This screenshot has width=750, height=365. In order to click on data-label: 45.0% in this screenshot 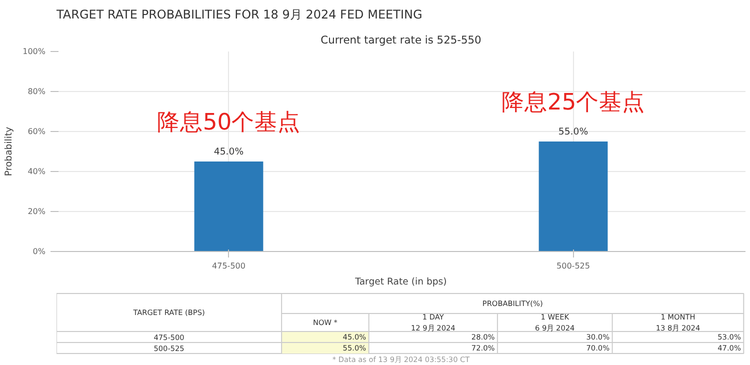, I will do `click(229, 152)`.